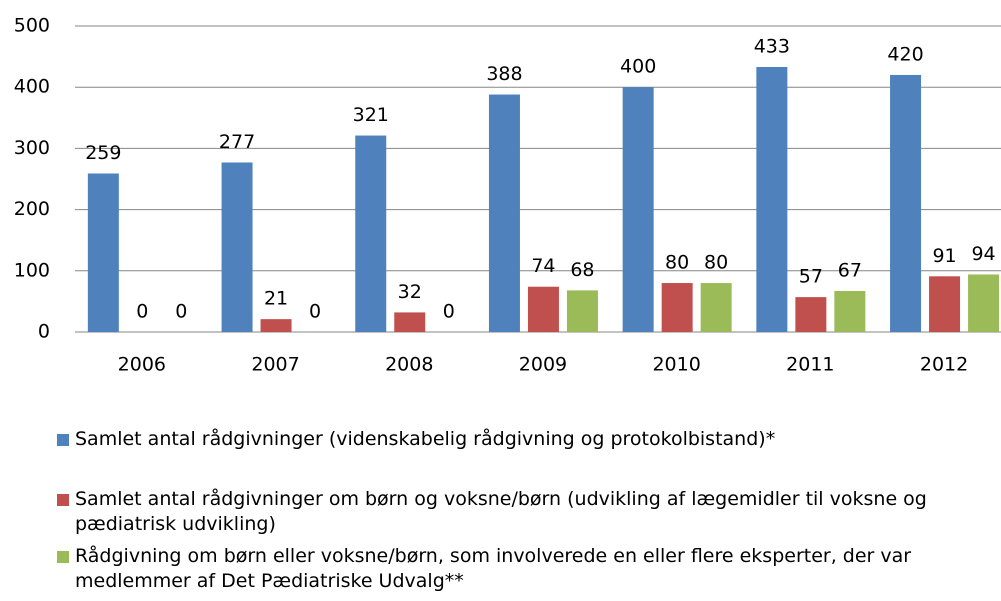 The height and width of the screenshot is (601, 1001). Describe the element at coordinates (371, 115) in the screenshot. I see `data-label: 321` at that location.